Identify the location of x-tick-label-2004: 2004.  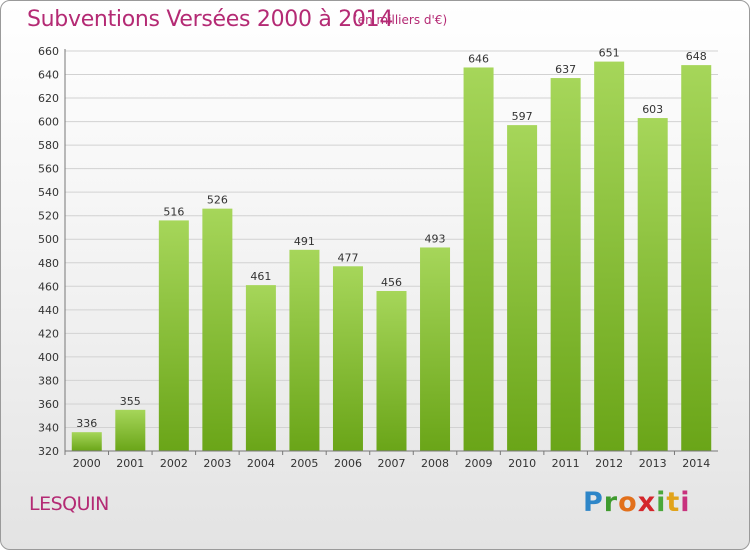
(261, 463).